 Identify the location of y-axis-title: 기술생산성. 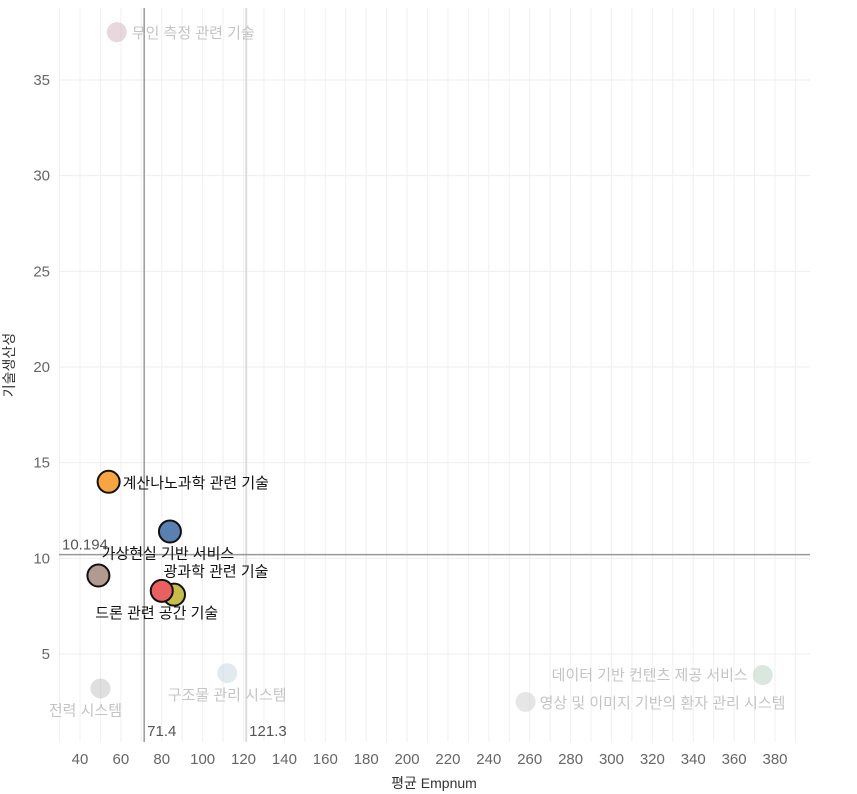
(9, 365).